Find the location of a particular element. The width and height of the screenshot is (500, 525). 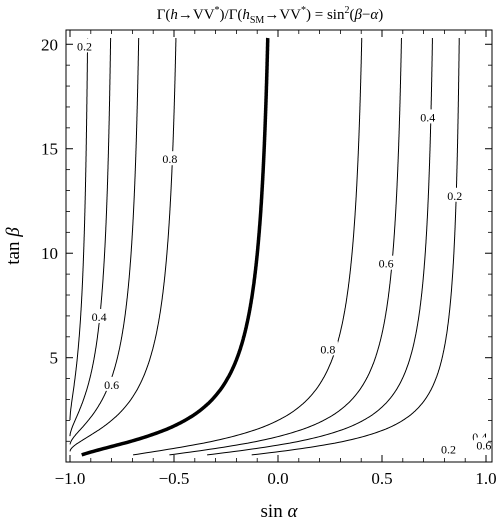

x-tick-label: 0.5 is located at coordinates (381, 478).